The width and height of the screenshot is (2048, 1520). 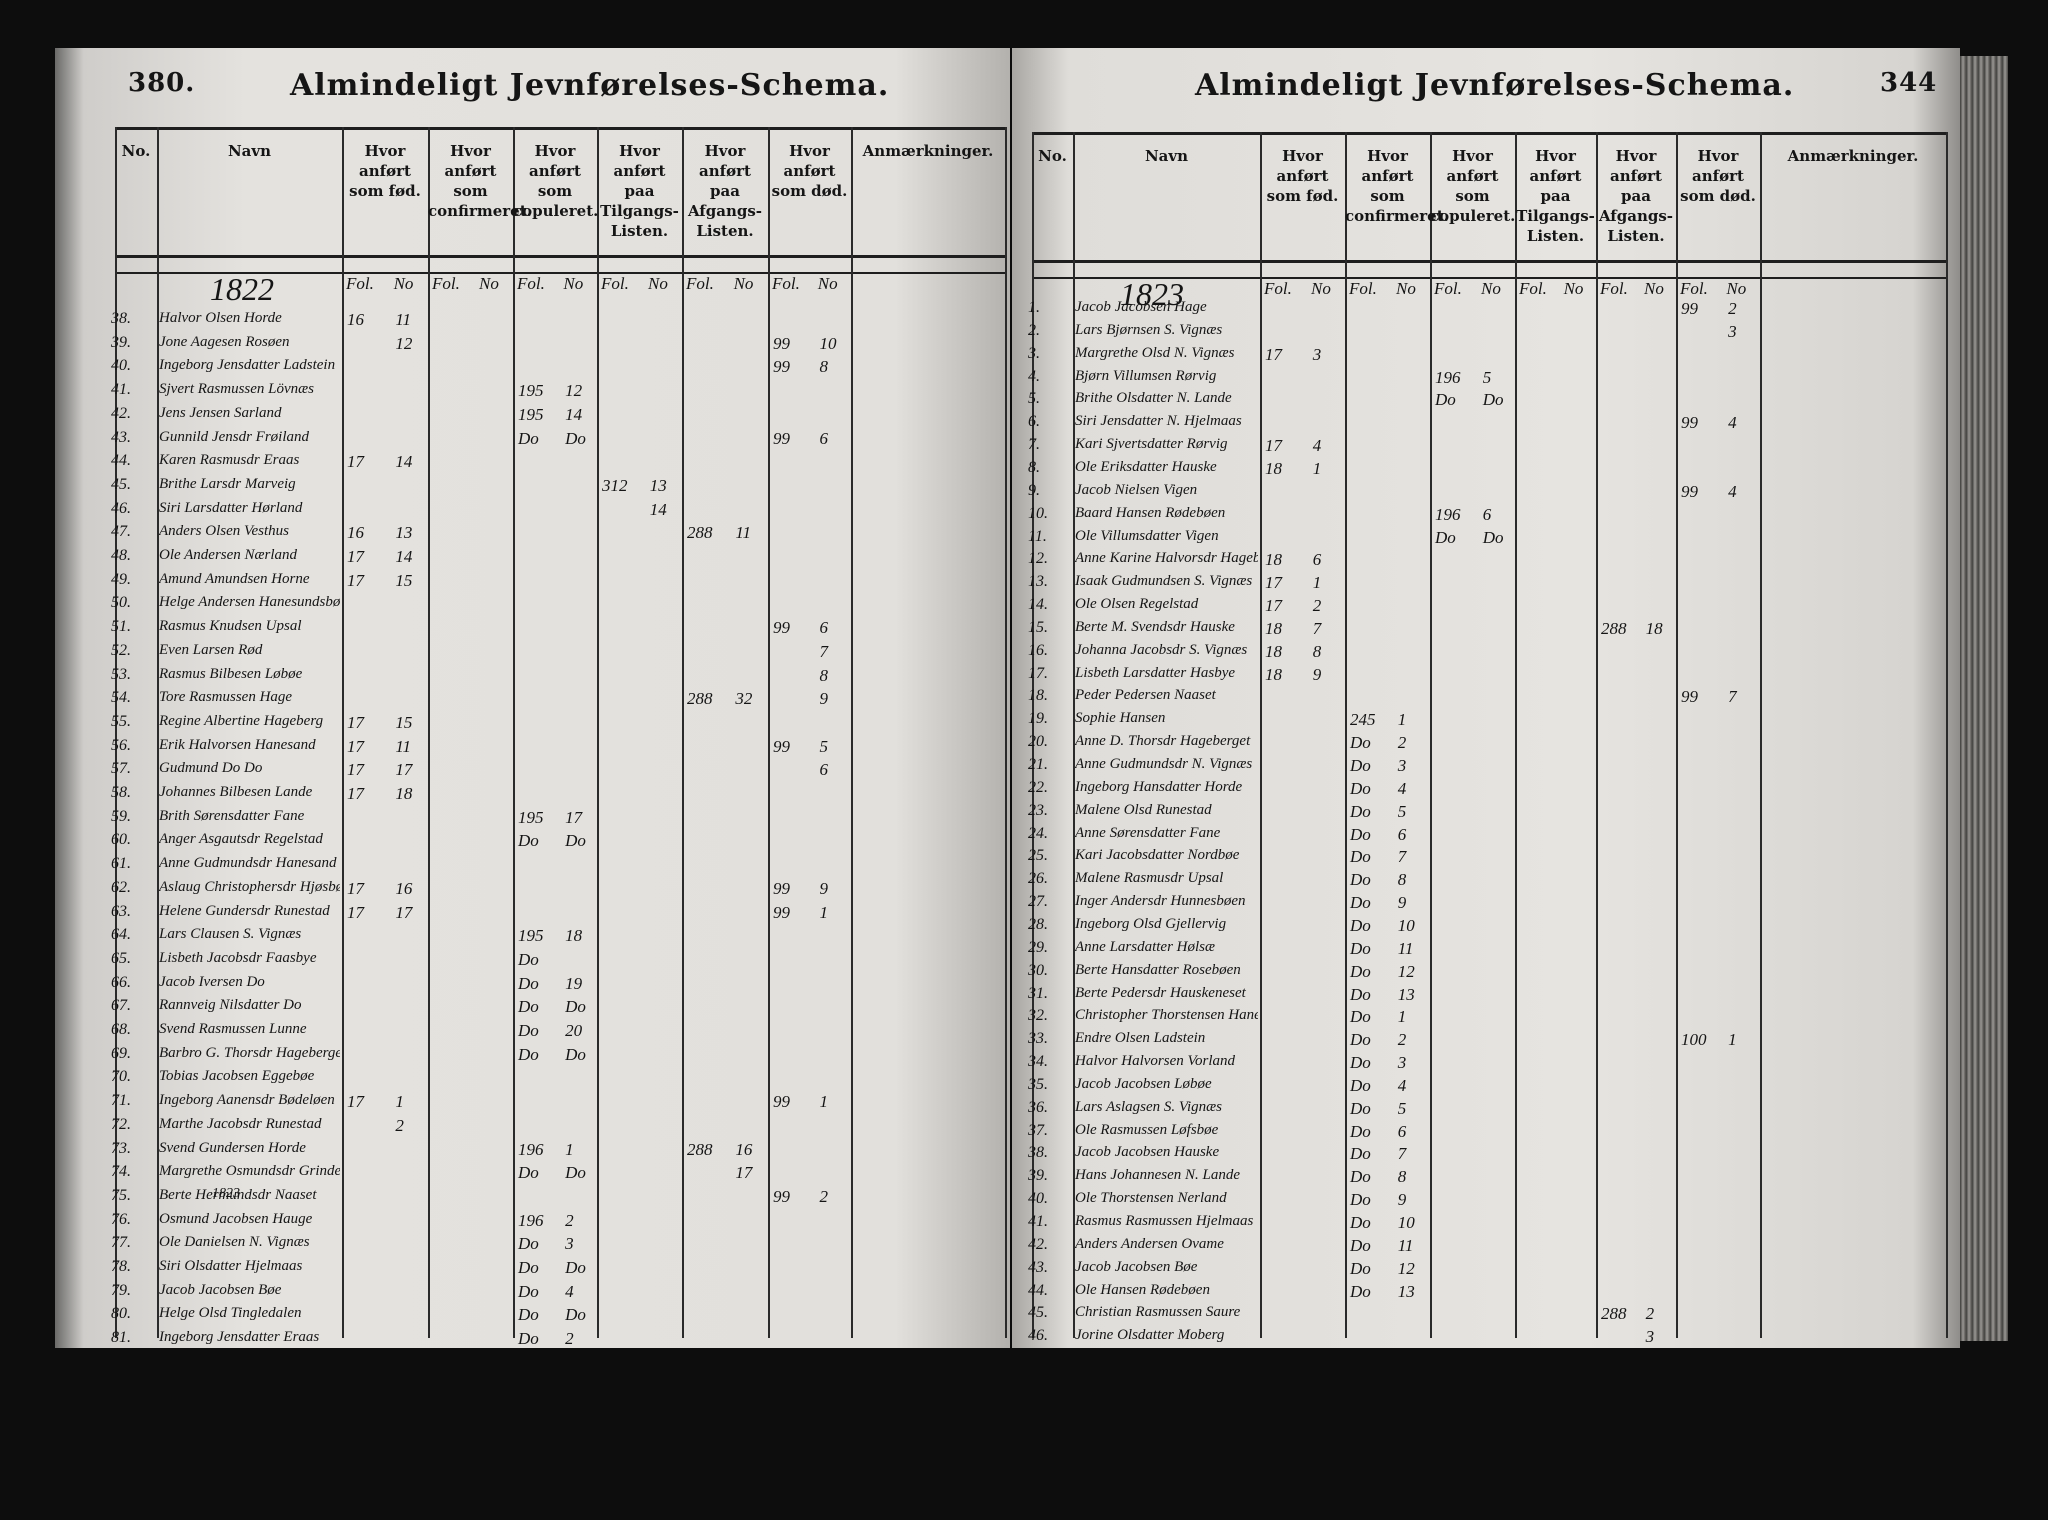 I want to click on entry-number: 65., so click(x=121, y=958).